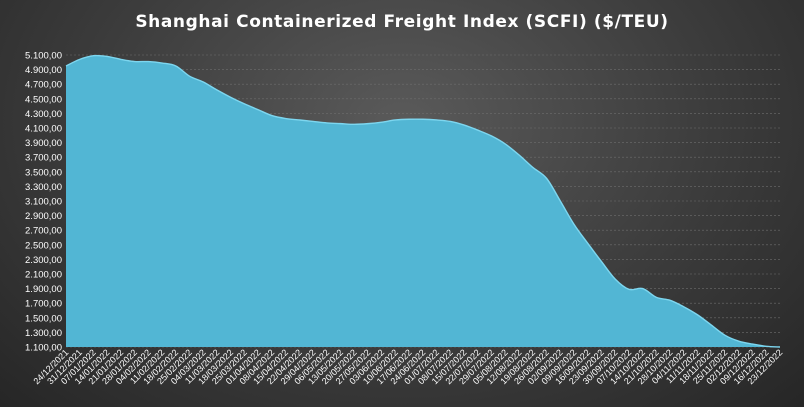 This screenshot has height=407, width=804. Describe the element at coordinates (43, 260) in the screenshot. I see `y-tick-label: 2.300,00` at that location.